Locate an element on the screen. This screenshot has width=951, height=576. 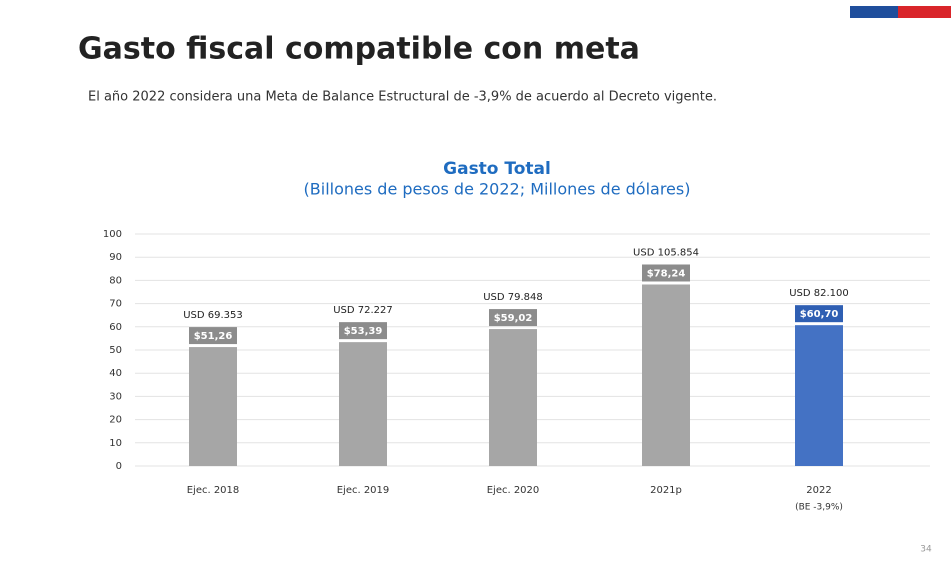
usd-label: USD 79.848 is located at coordinates (513, 297).